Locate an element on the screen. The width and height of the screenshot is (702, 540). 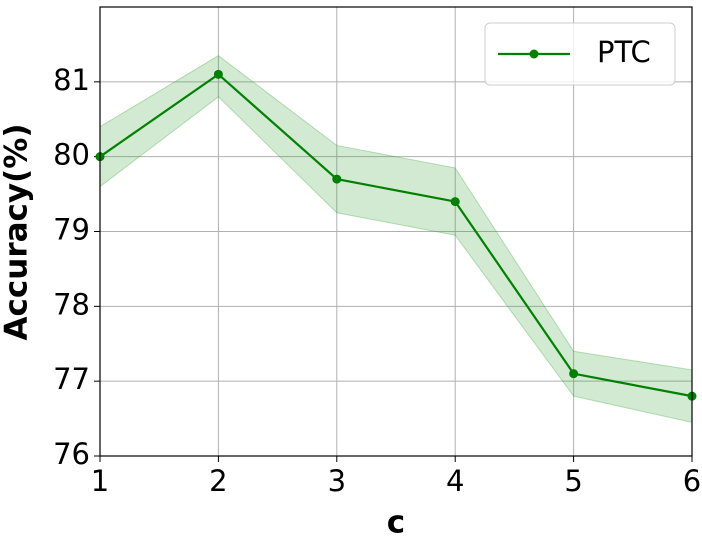
y-tick-label: 78 is located at coordinates (71, 304).